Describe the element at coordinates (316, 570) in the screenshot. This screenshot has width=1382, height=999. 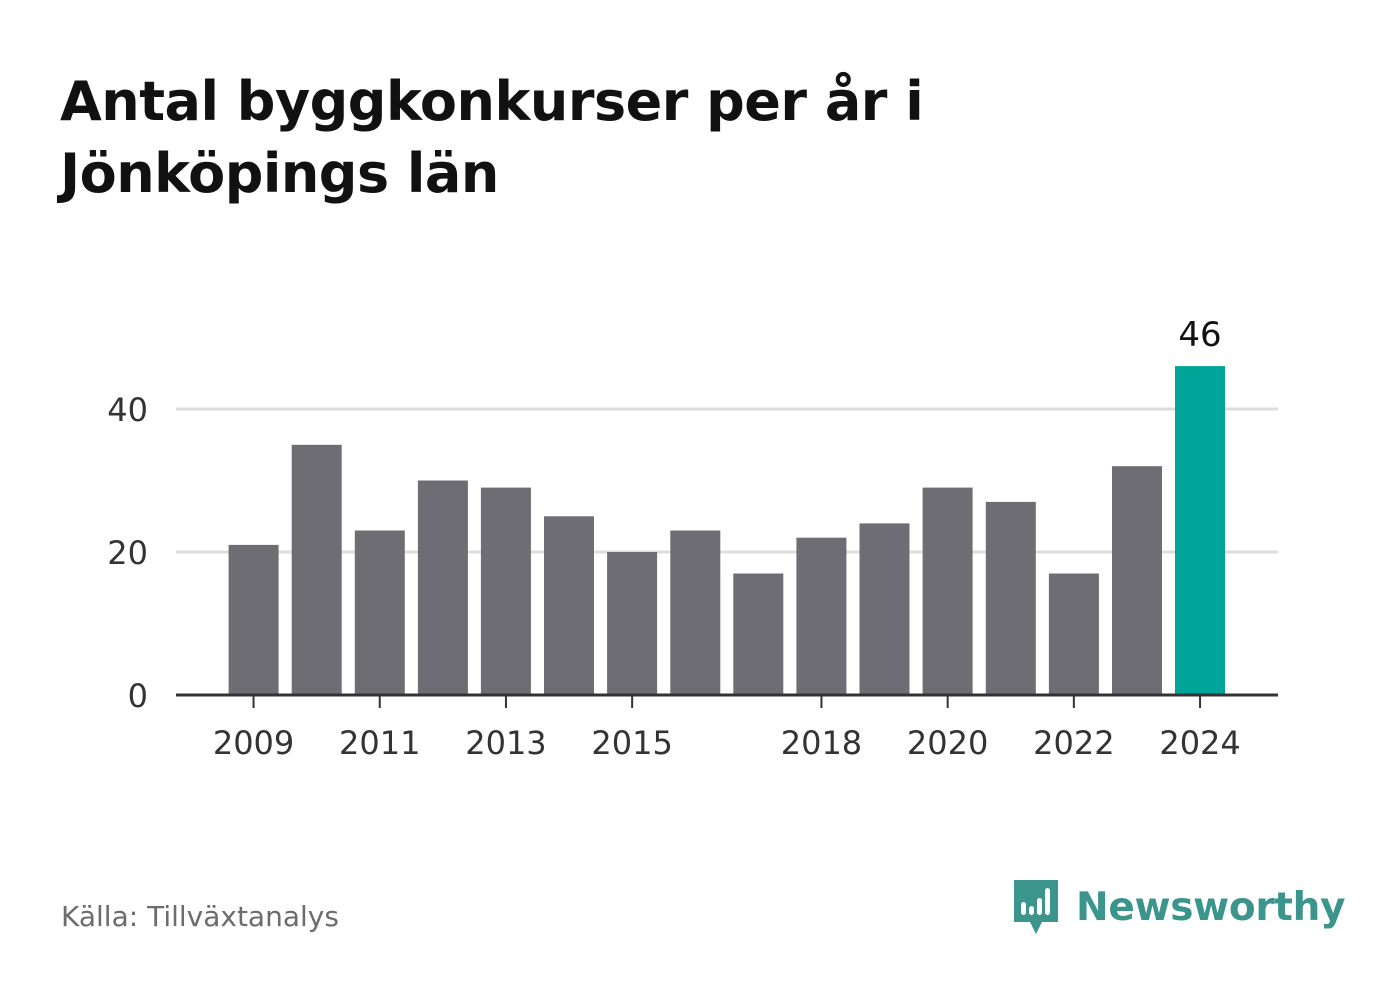
I see `bar-2010` at that location.